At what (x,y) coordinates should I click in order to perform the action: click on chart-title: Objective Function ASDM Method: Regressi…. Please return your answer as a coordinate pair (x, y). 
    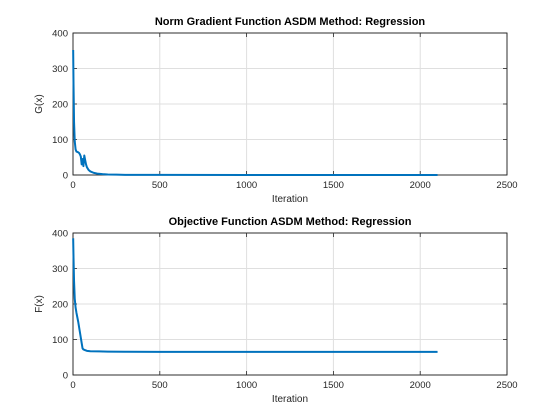
    Looking at the image, I should click on (290, 222).